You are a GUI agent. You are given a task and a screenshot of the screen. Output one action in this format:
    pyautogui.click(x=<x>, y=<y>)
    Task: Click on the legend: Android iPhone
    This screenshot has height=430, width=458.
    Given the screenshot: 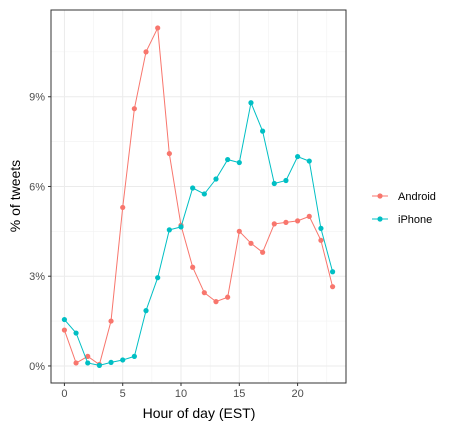 What is the action you would take?
    pyautogui.click(x=404, y=208)
    